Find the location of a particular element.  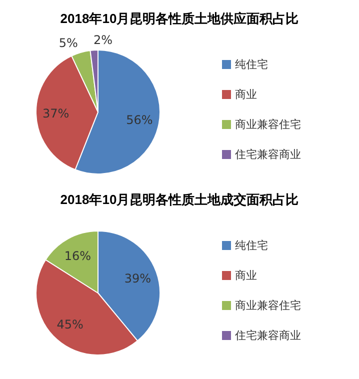

data-label: 56% is located at coordinates (139, 119).